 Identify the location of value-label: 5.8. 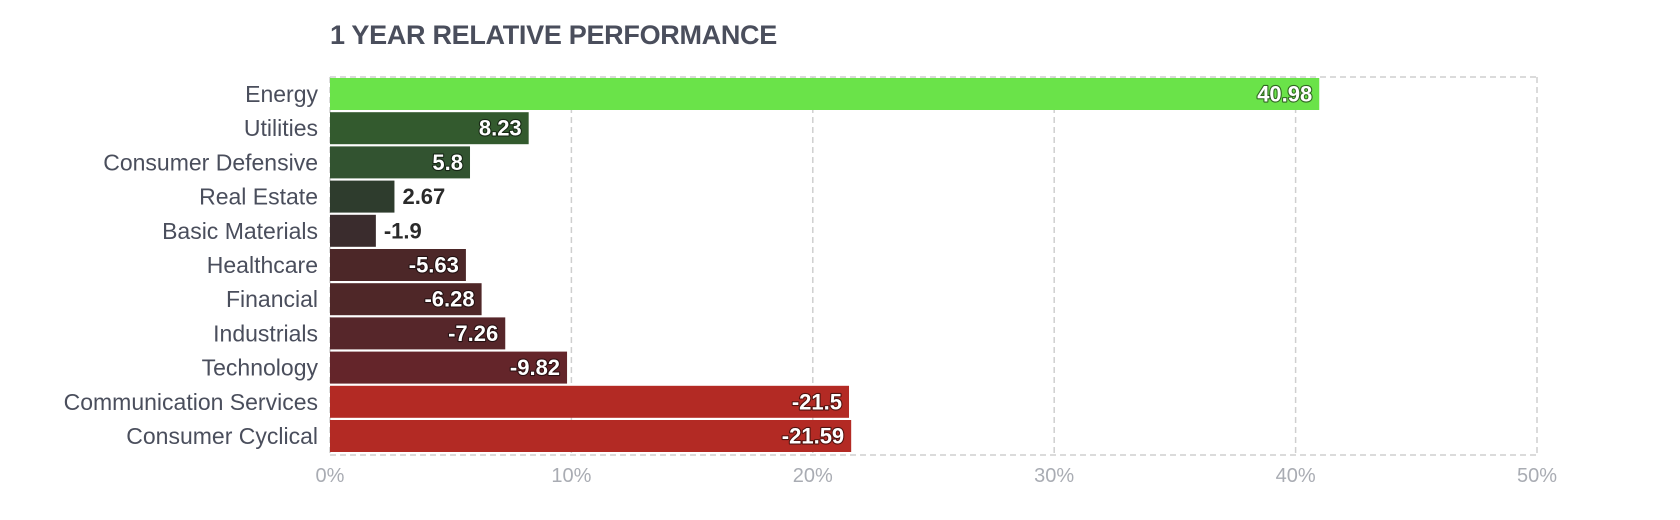
(447, 162).